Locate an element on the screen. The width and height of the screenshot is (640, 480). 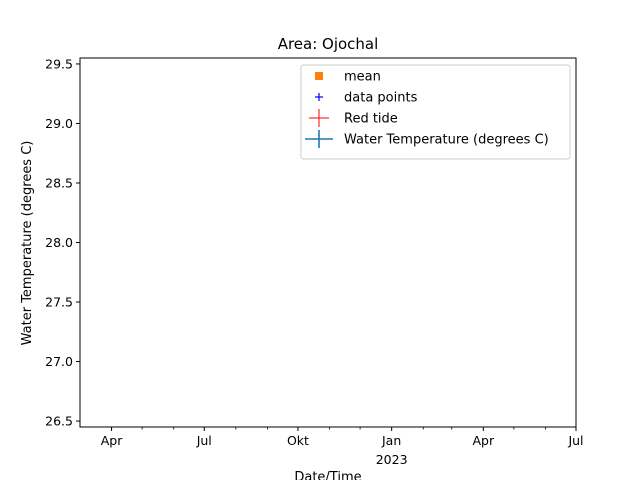
x-axis-label: Date/Time is located at coordinates (327, 475).